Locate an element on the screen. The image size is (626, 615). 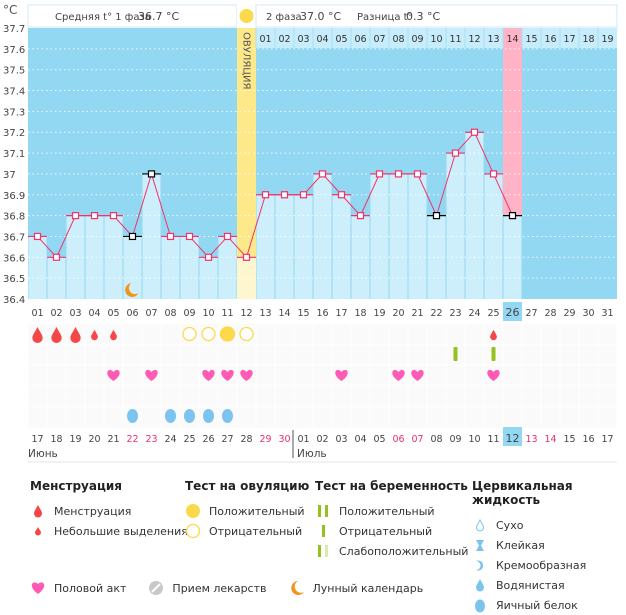
negative-circle-icon is located at coordinates (193, 531).